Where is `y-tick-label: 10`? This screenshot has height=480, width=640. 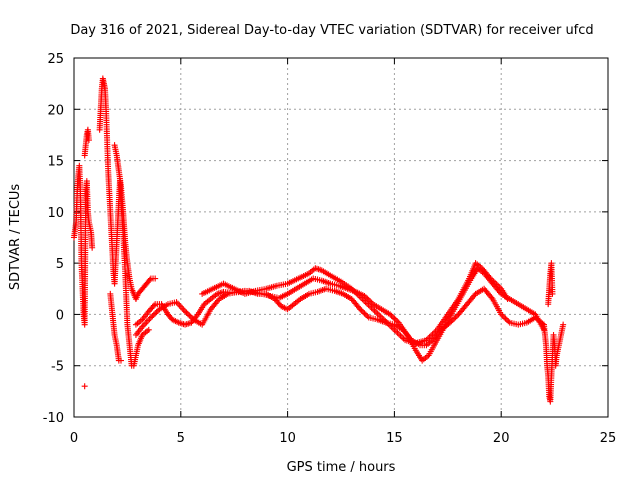
y-tick-label: 10 is located at coordinates (55, 213).